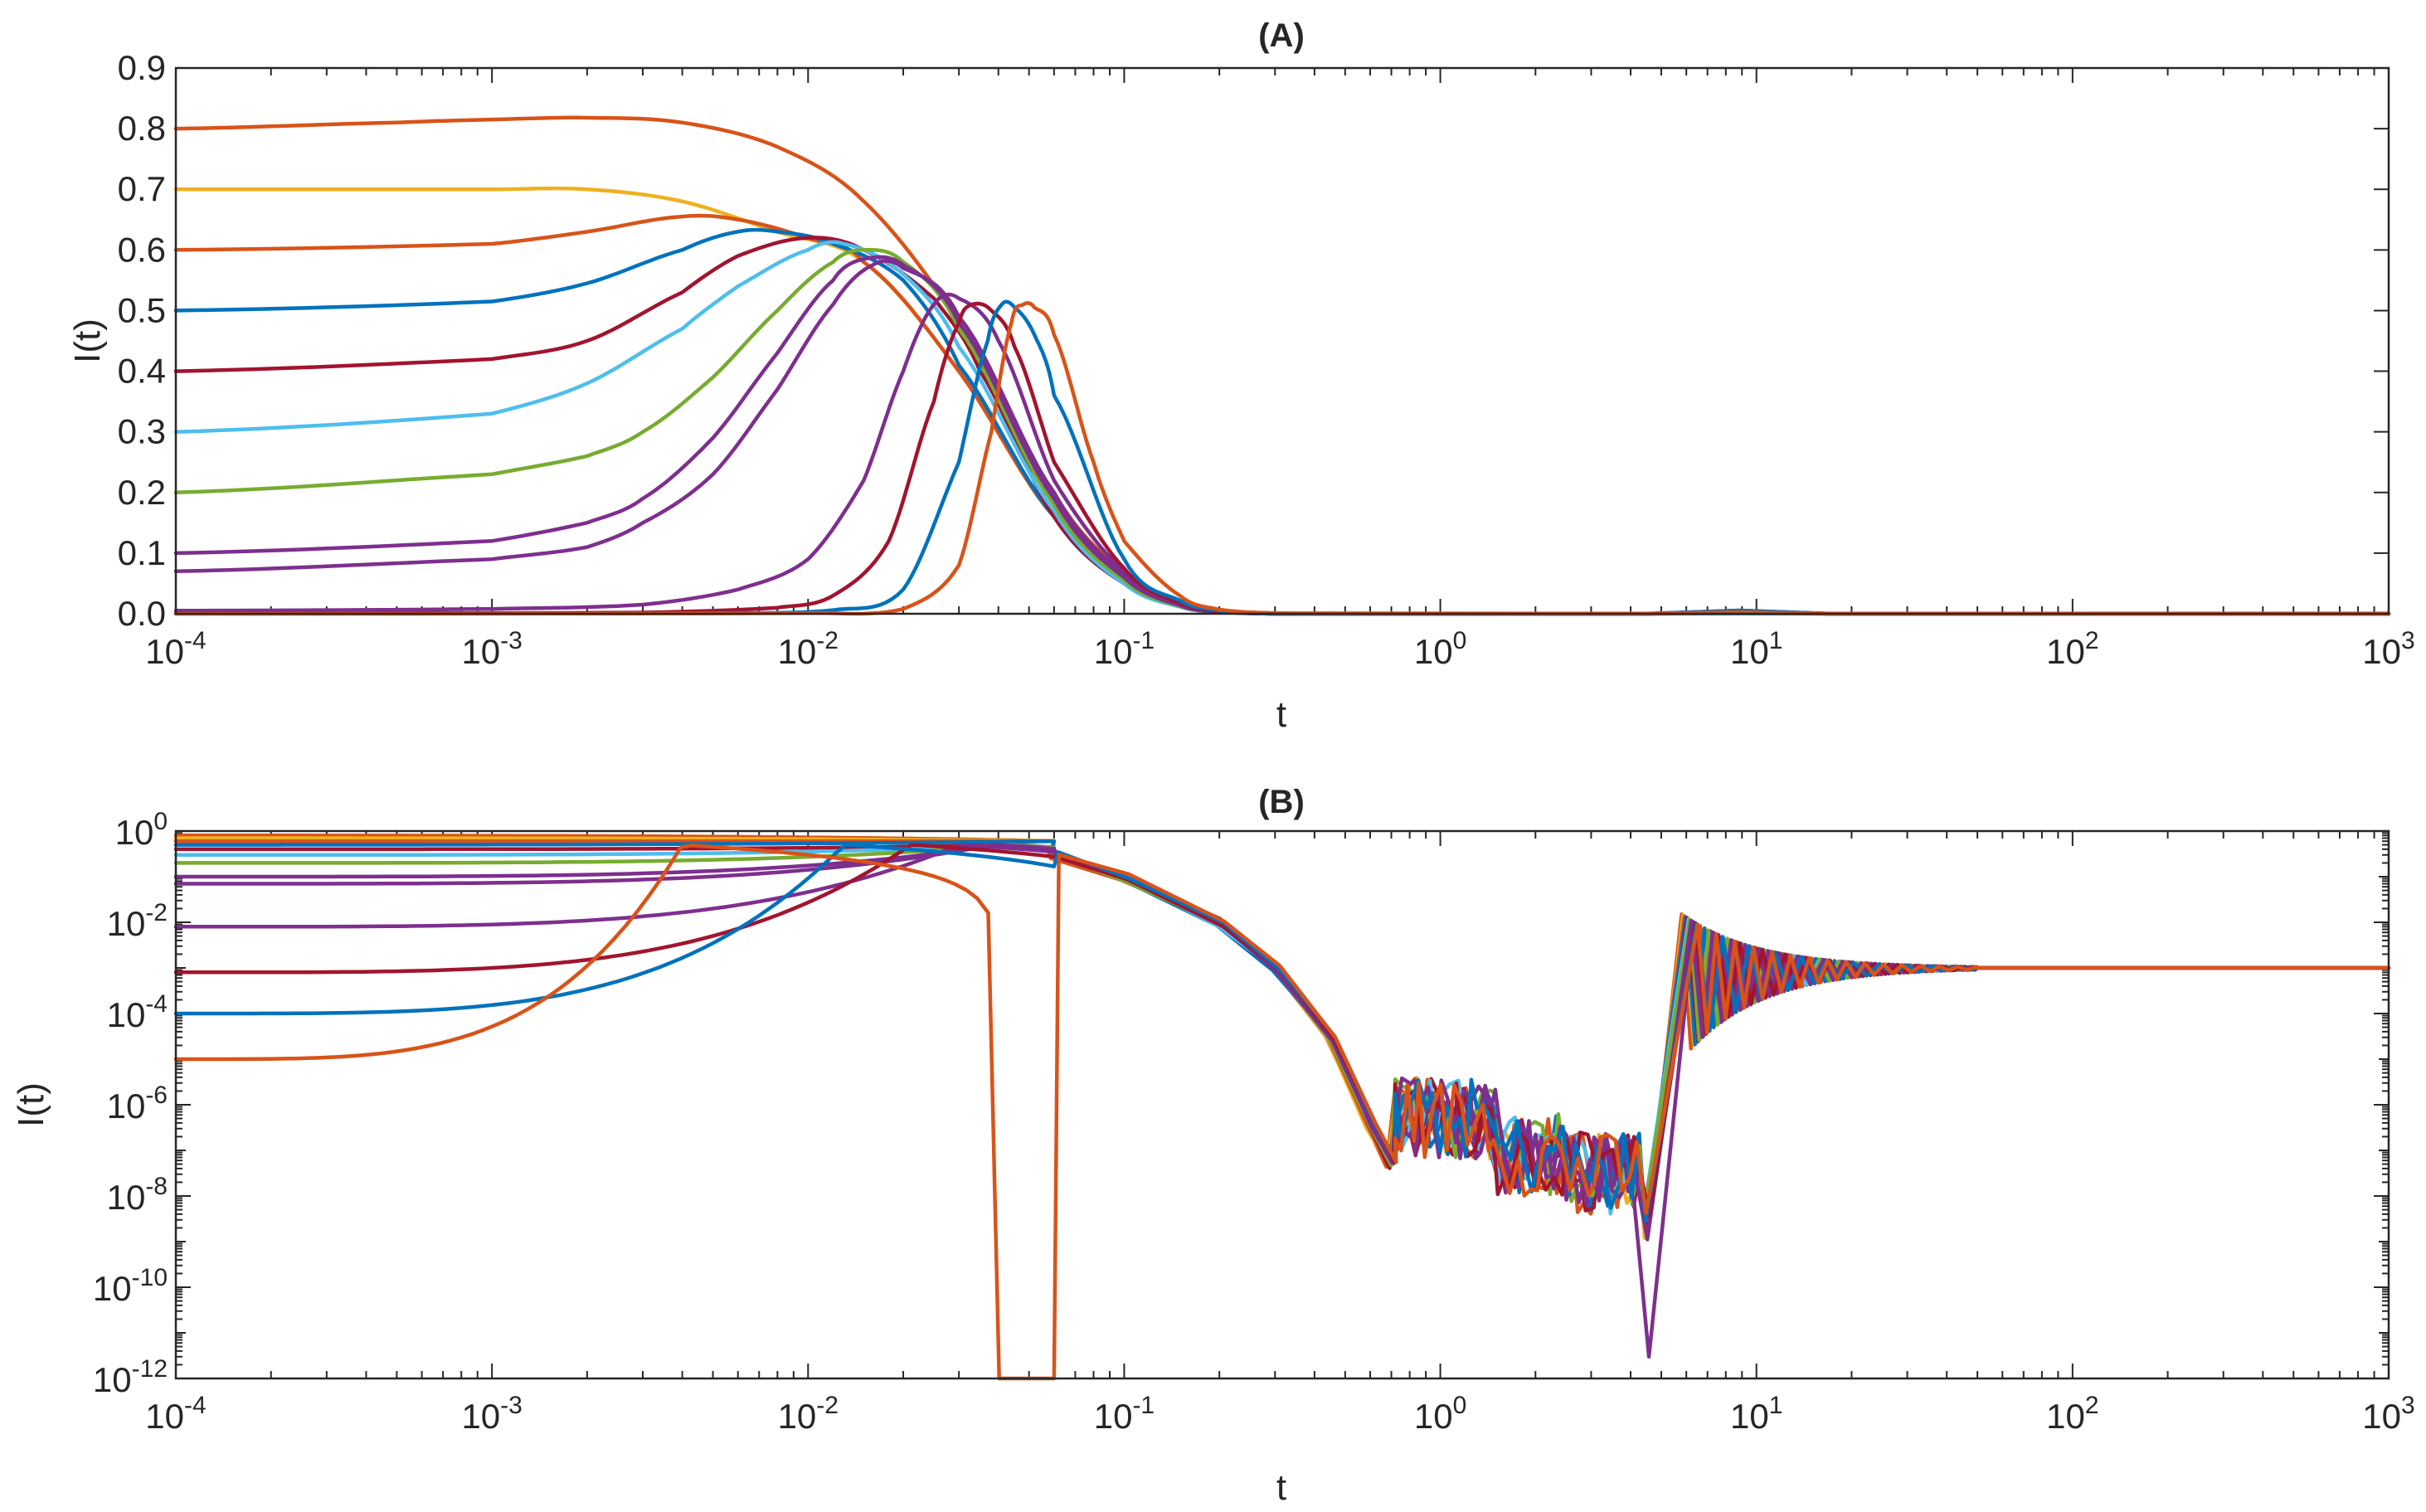 Image resolution: width=2426 pixels, height=1512 pixels. I want to click on y-tick-label: 10⁻², so click(137, 921).